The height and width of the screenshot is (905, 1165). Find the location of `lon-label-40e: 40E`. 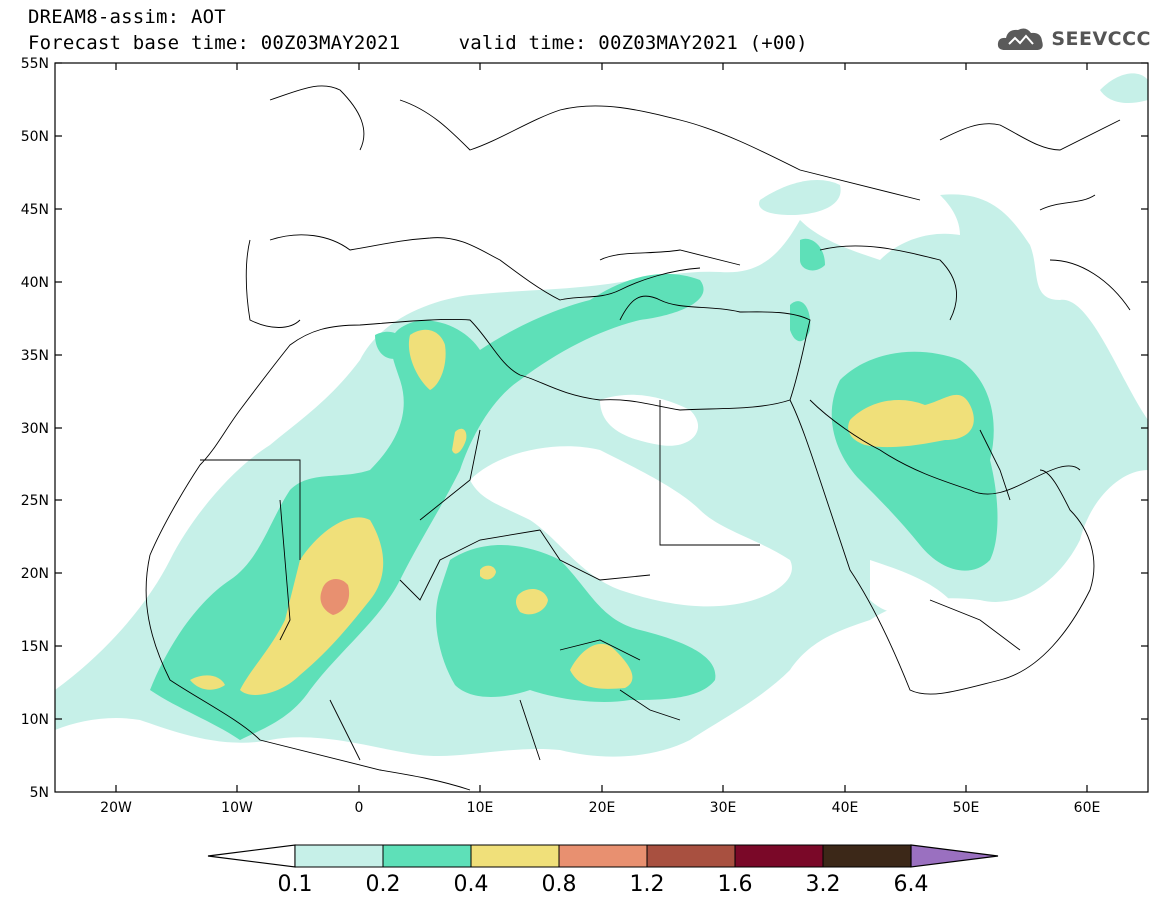

lon-label-40e: 40E is located at coordinates (845, 808).